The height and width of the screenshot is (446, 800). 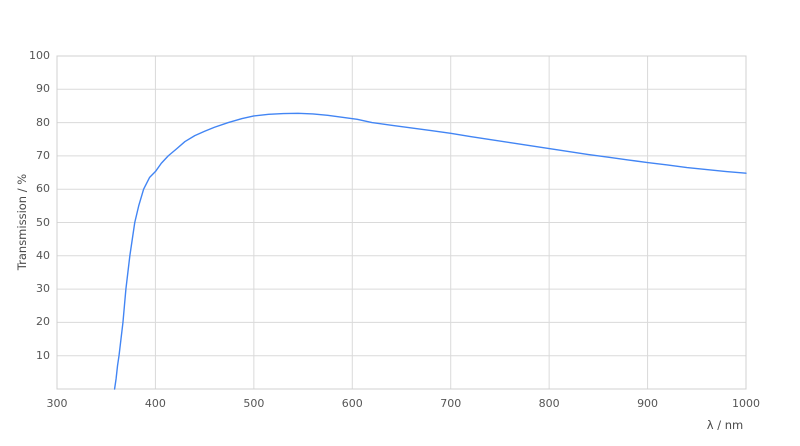 What do you see at coordinates (725, 425) in the screenshot?
I see `x-axis-label: λ / nm` at bounding box center [725, 425].